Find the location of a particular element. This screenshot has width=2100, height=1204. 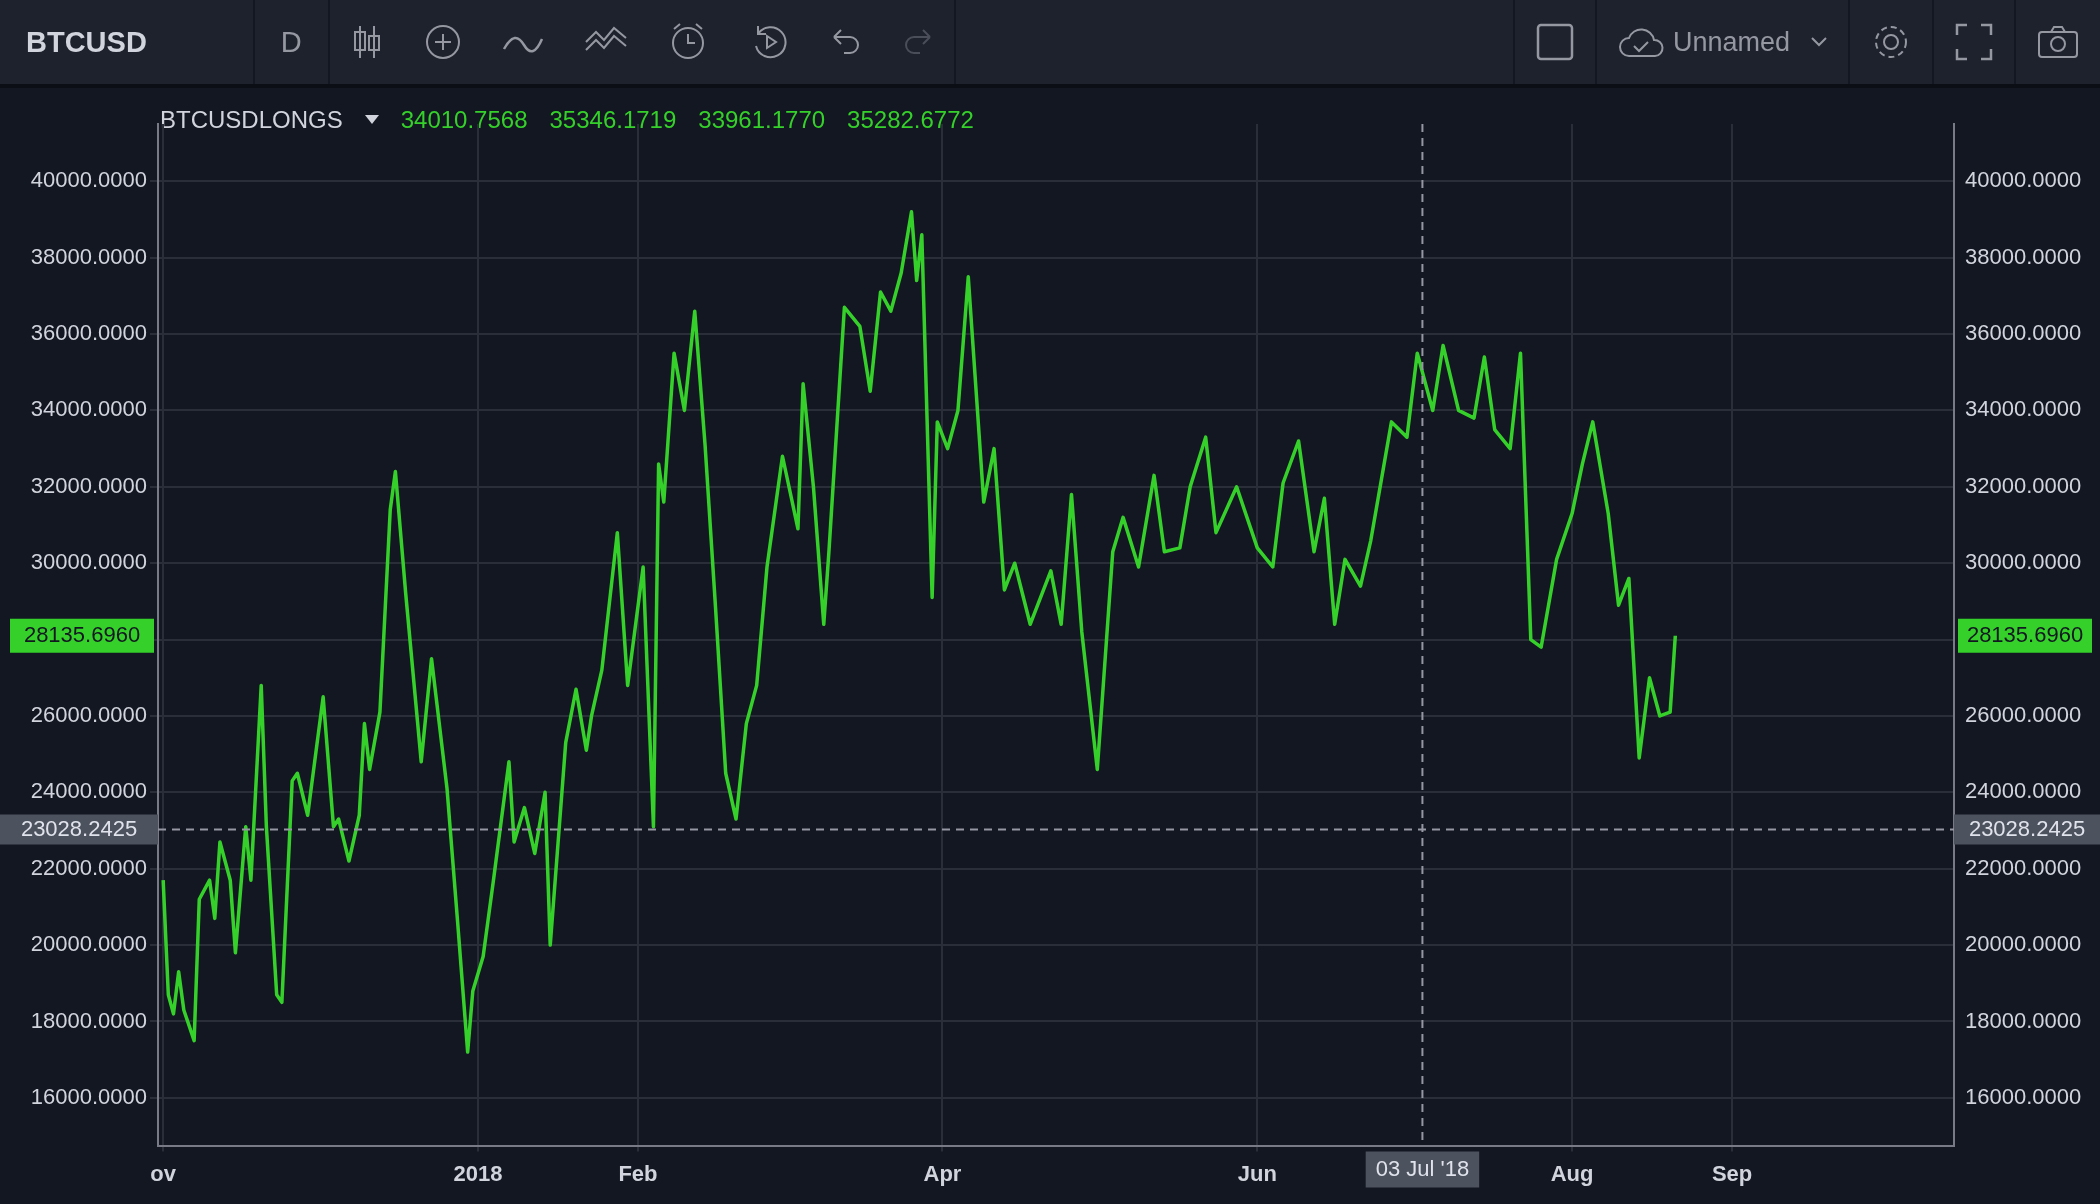

y2-tick-label: 18000.0000 is located at coordinates (2023, 1020).